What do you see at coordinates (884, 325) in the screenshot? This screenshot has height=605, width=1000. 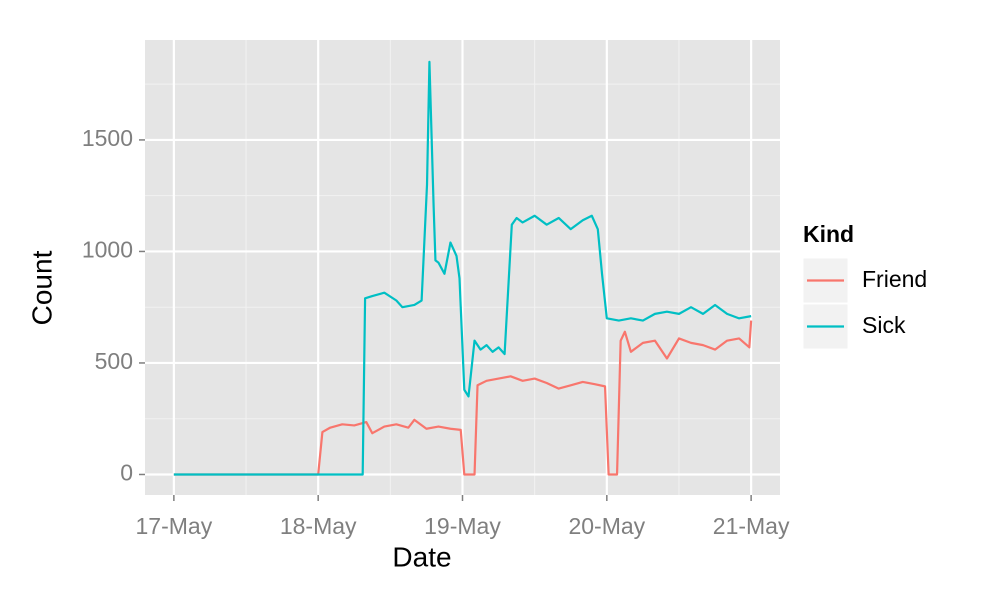 I see `legend-label: Sick` at bounding box center [884, 325].